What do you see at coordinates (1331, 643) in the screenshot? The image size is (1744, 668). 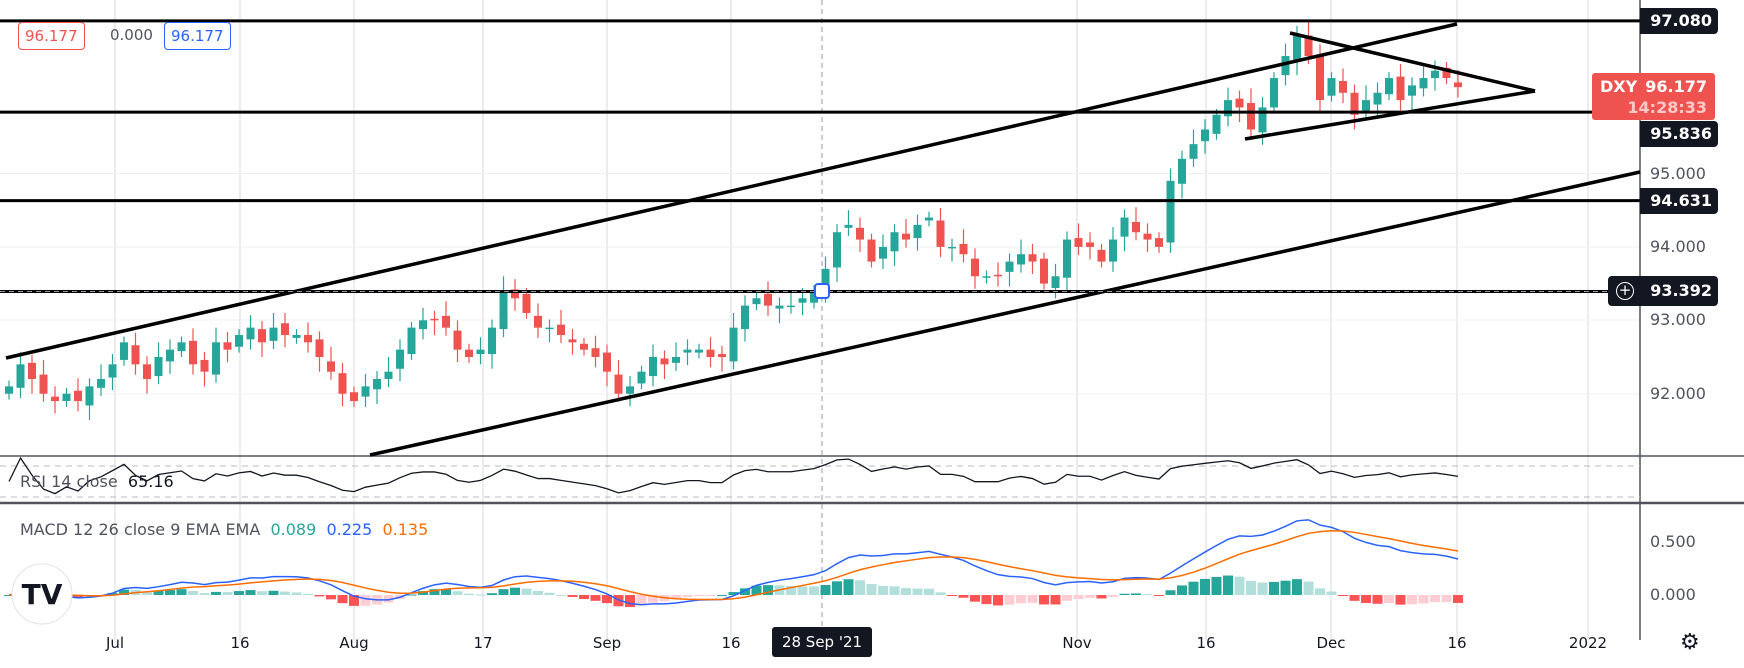 I see `time-tick: Dec` at bounding box center [1331, 643].